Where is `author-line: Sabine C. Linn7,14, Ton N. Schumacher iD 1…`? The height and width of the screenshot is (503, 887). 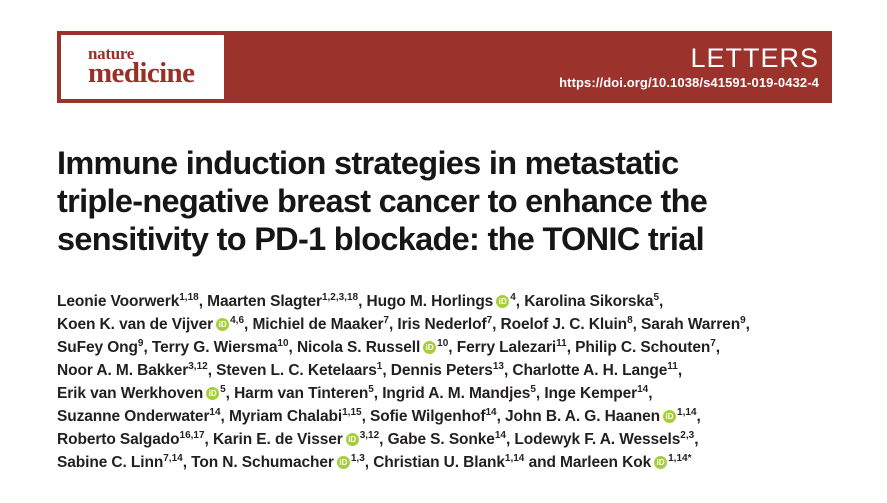 author-line: Sabine C. Linn7,14, Ton N. Schumacher iD 1… is located at coordinates (374, 462).